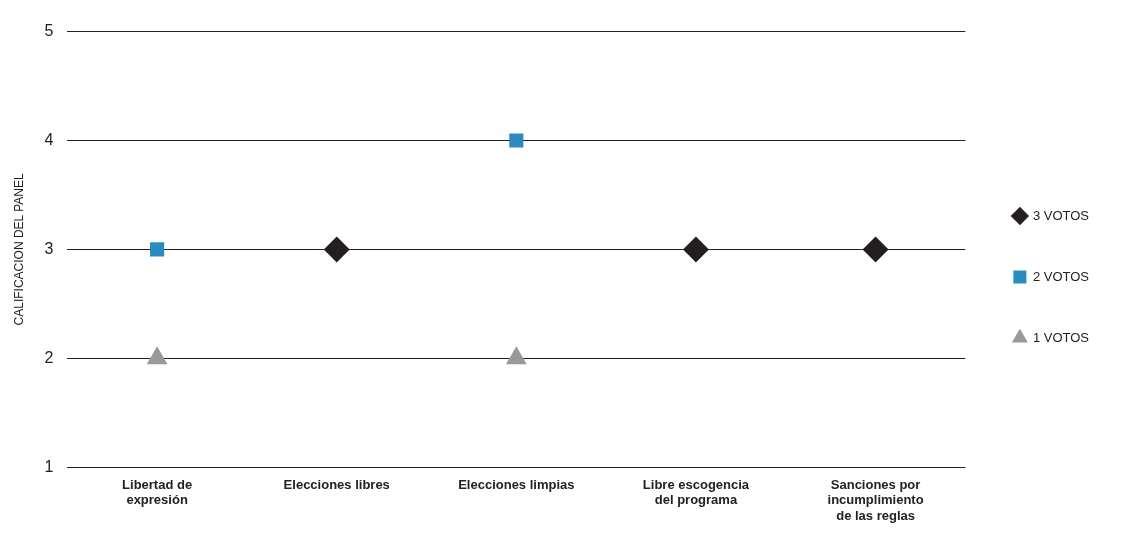  I want to click on y-tick-label: 4, so click(49, 139).